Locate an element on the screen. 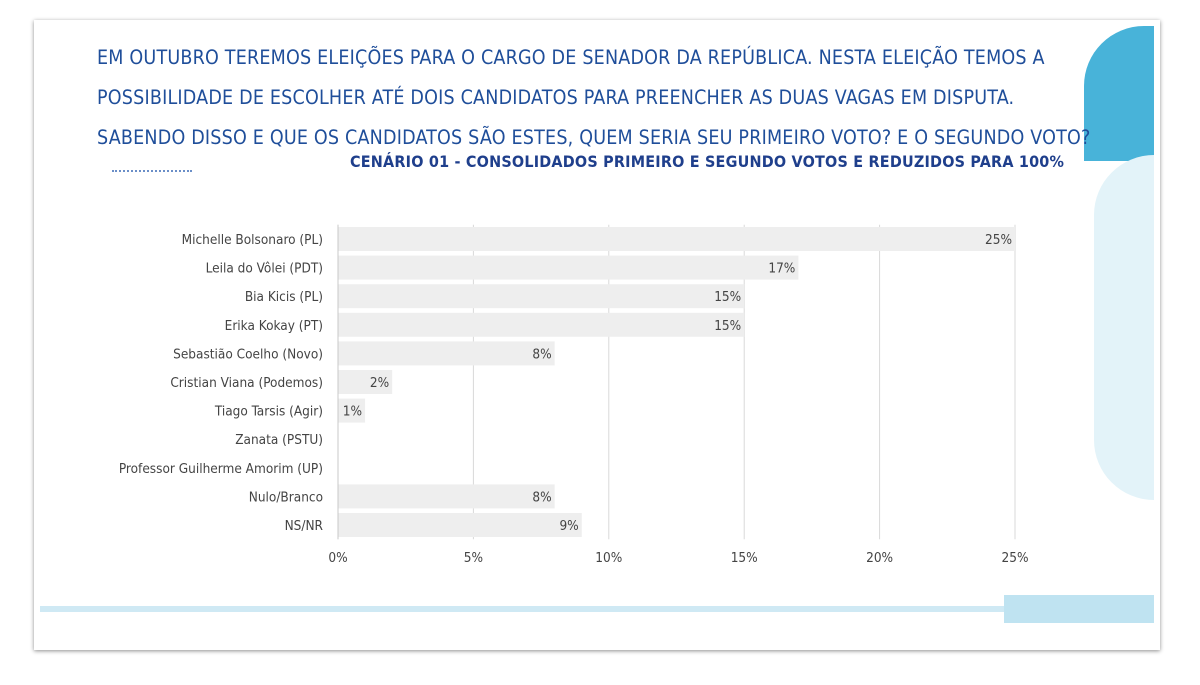 This screenshot has height=685, width=1200. x-tick-label: 10% is located at coordinates (608, 558).